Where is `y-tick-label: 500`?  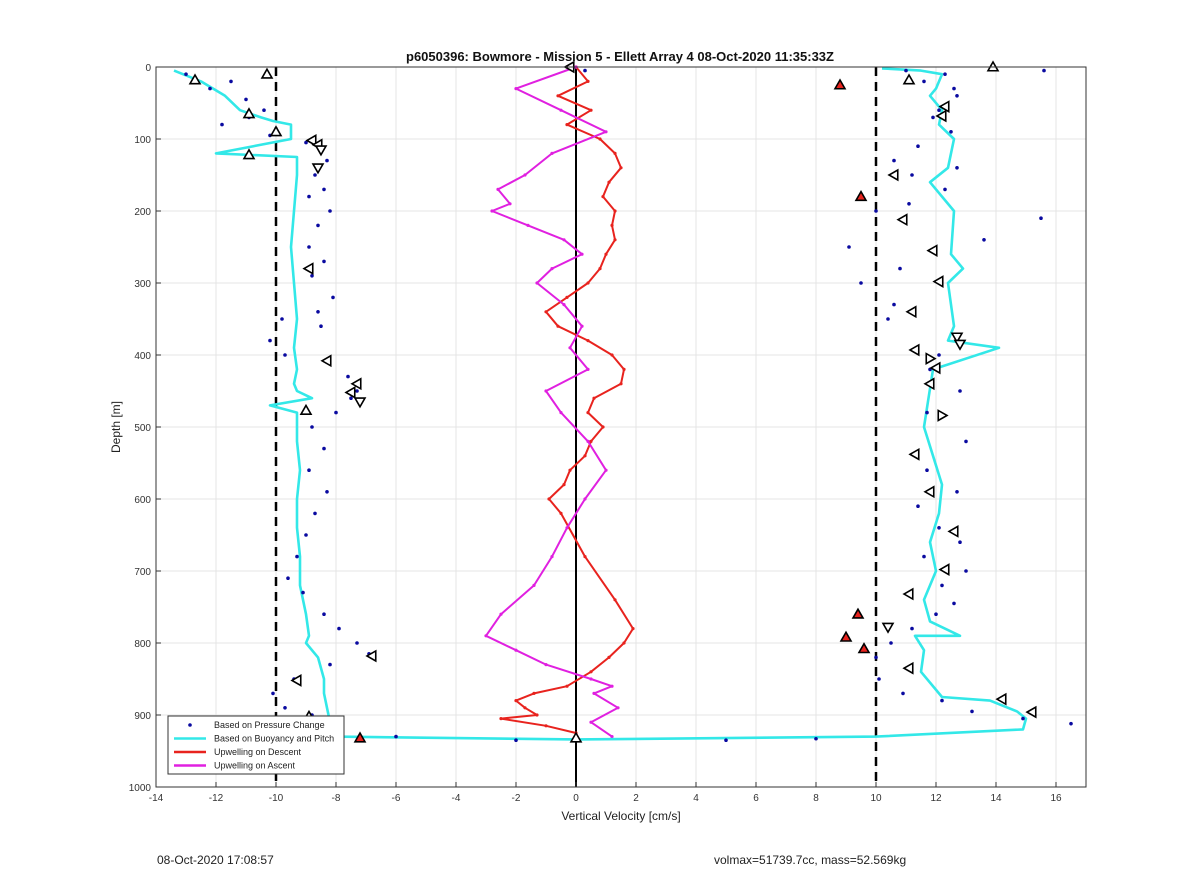 y-tick-label: 500 is located at coordinates (142, 428).